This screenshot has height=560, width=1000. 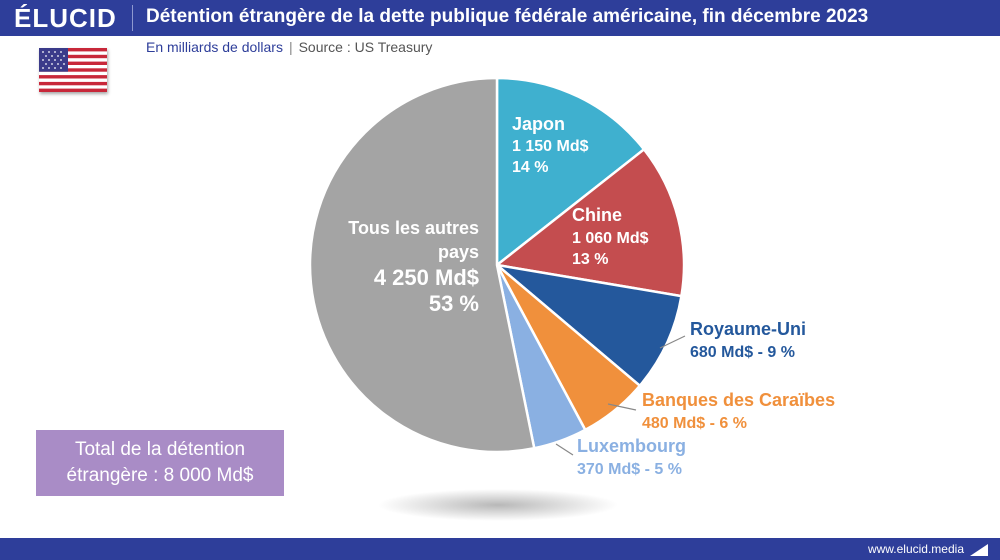 What do you see at coordinates (672, 342) in the screenshot?
I see `leader-line-royaume-uni` at bounding box center [672, 342].